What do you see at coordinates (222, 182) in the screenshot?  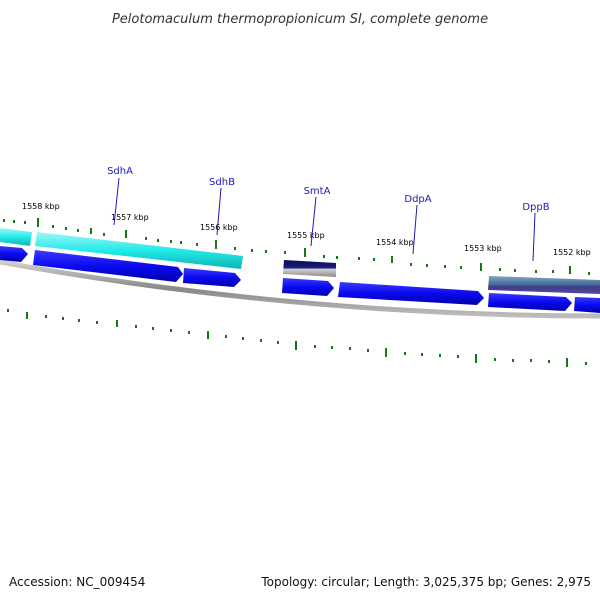 I see `gene-label-sdhb: SdhB` at bounding box center [222, 182].